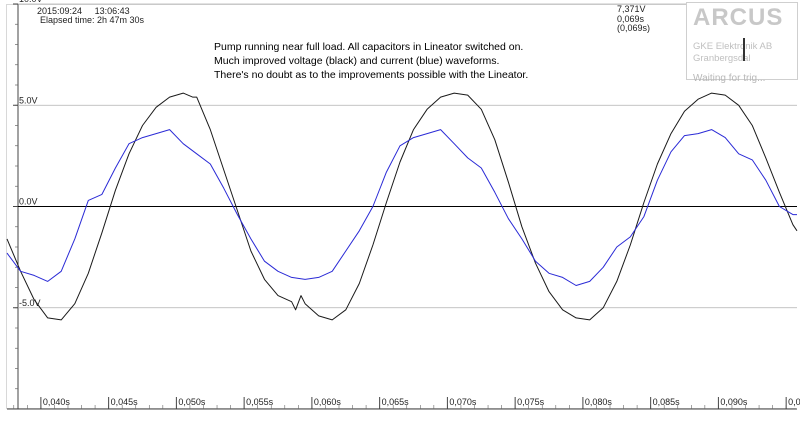  I want to click on company-location: Granbergsdal, so click(722, 58).